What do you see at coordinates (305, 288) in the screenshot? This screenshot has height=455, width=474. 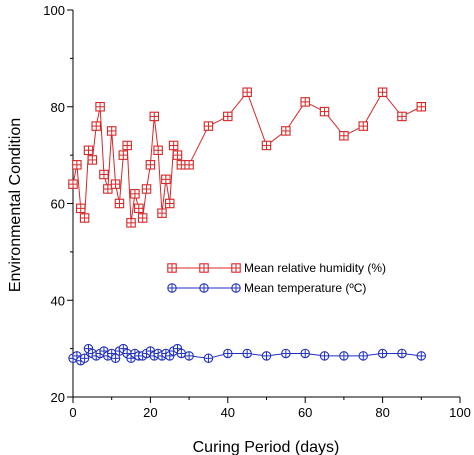 I see `legend-label-2: Mean temperature (ºC)` at bounding box center [305, 288].